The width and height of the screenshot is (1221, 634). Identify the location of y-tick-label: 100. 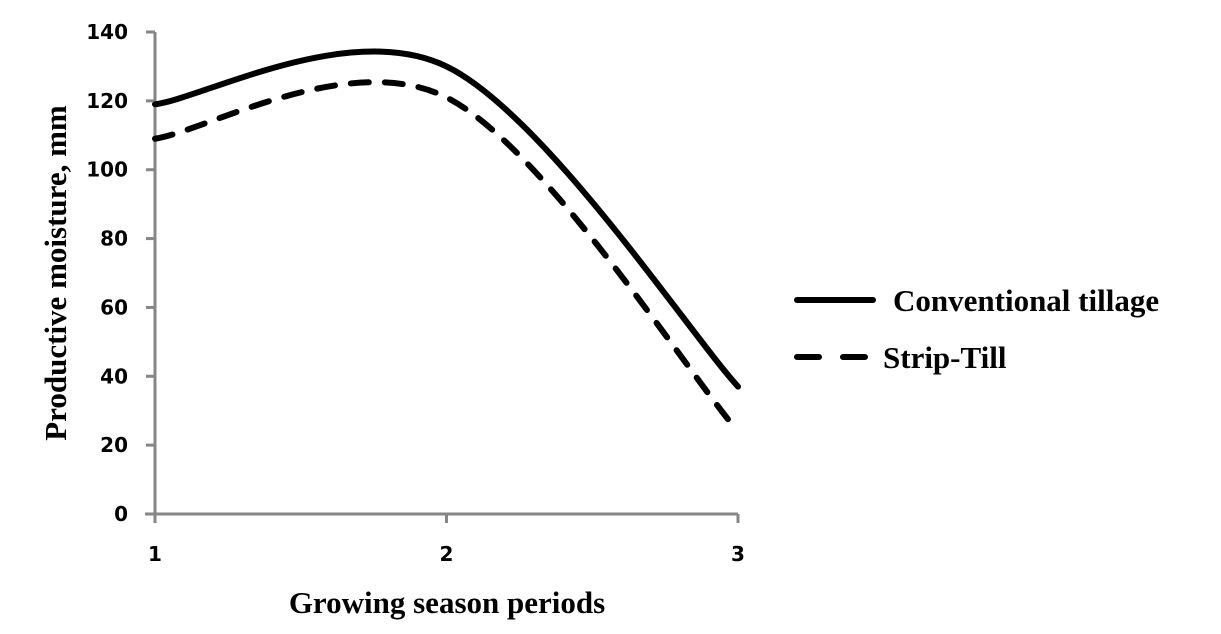
(107, 170).